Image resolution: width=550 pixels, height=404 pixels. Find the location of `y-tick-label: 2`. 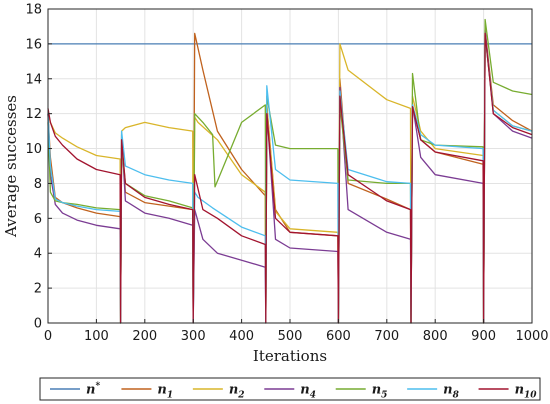

y-tick-label: 2 is located at coordinates (38, 289).